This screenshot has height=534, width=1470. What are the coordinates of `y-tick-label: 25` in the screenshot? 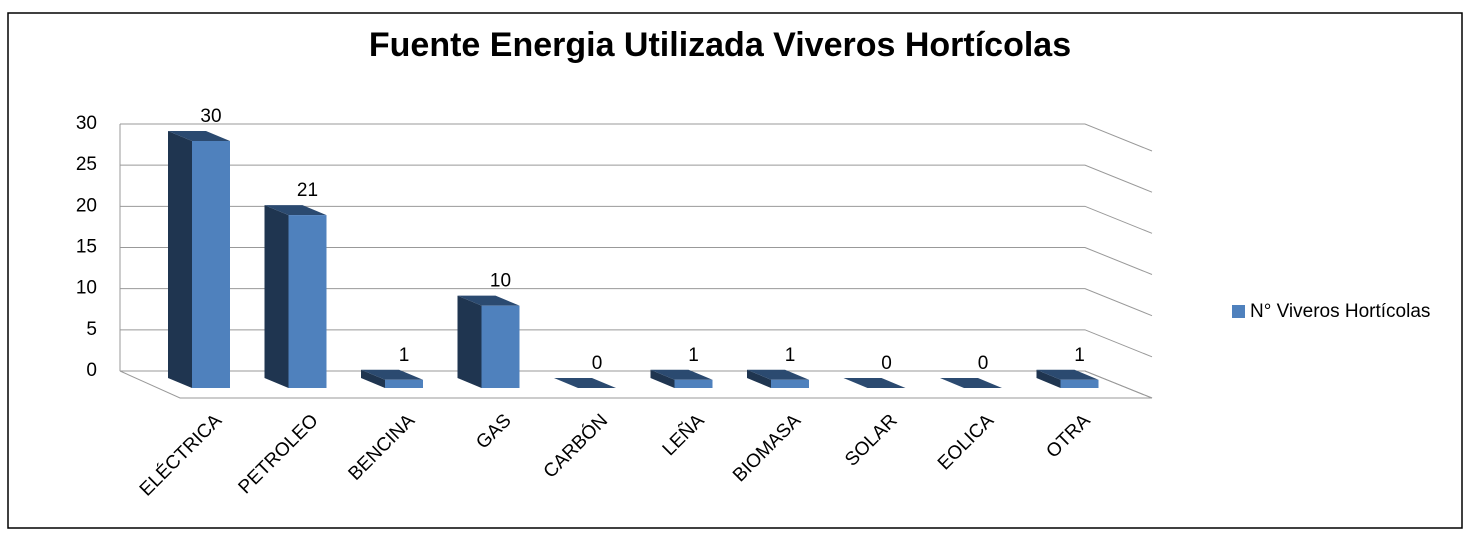 It's located at (86, 164).